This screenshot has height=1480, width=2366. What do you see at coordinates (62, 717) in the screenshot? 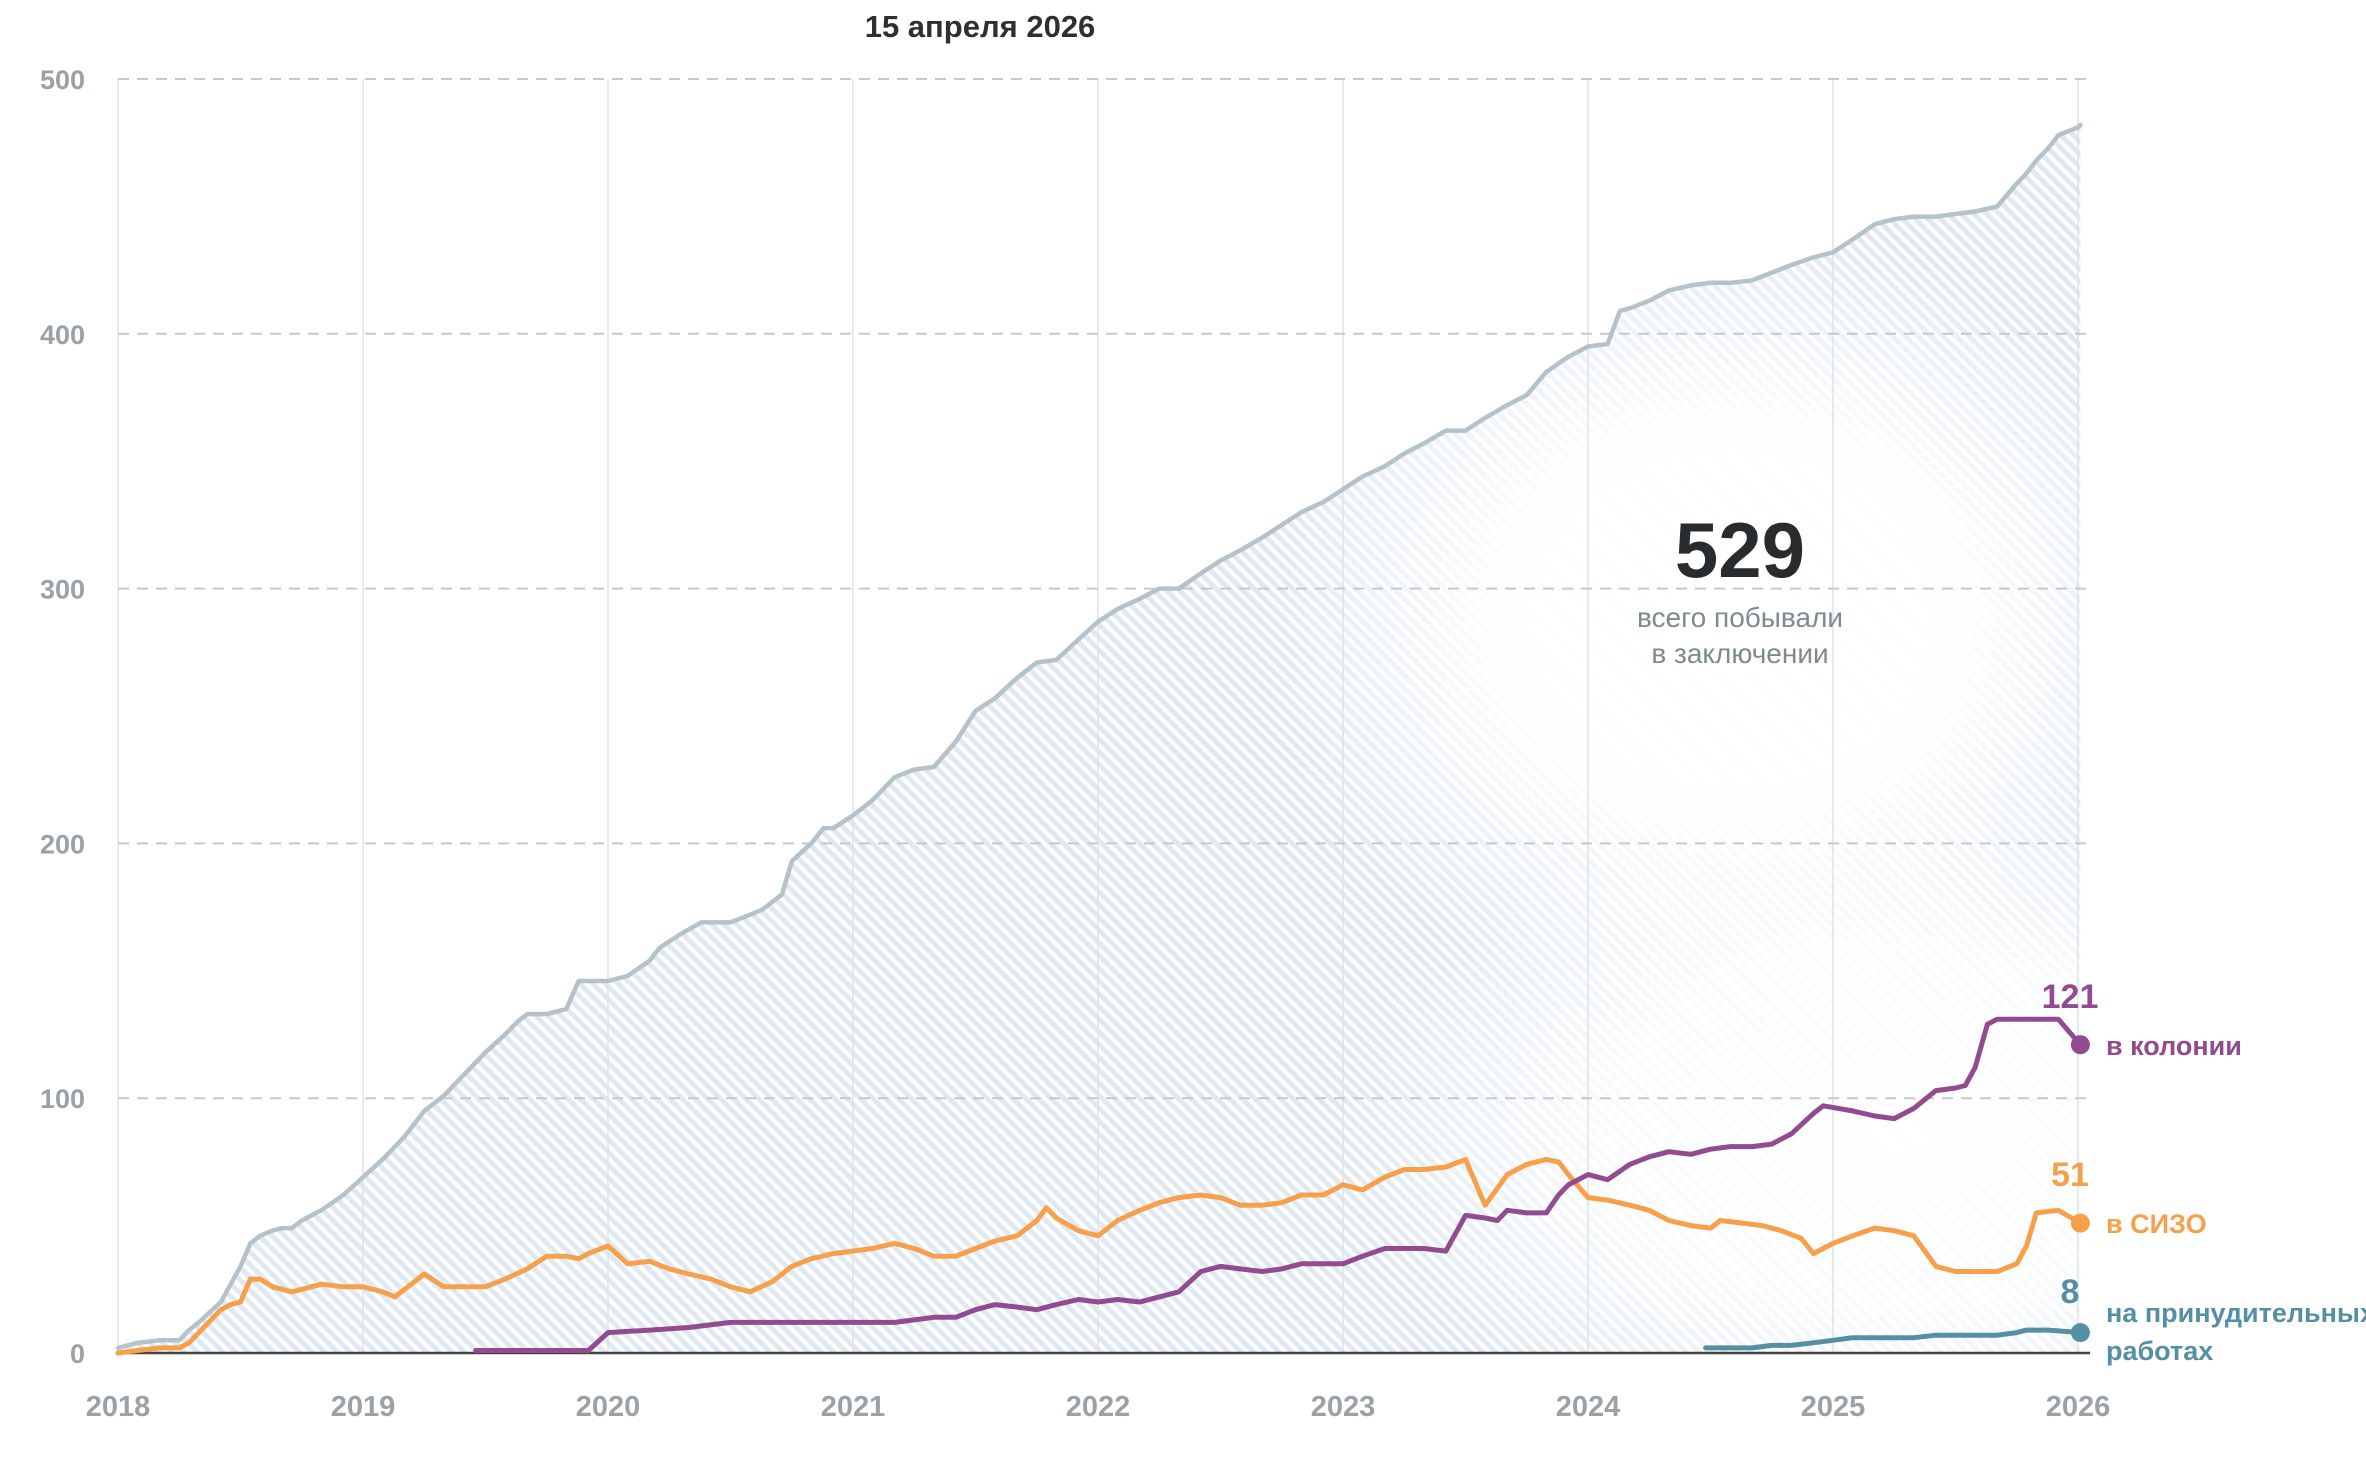
I see `y-axis-tick-labels: 0 100 200 300 400 500` at bounding box center [62, 717].